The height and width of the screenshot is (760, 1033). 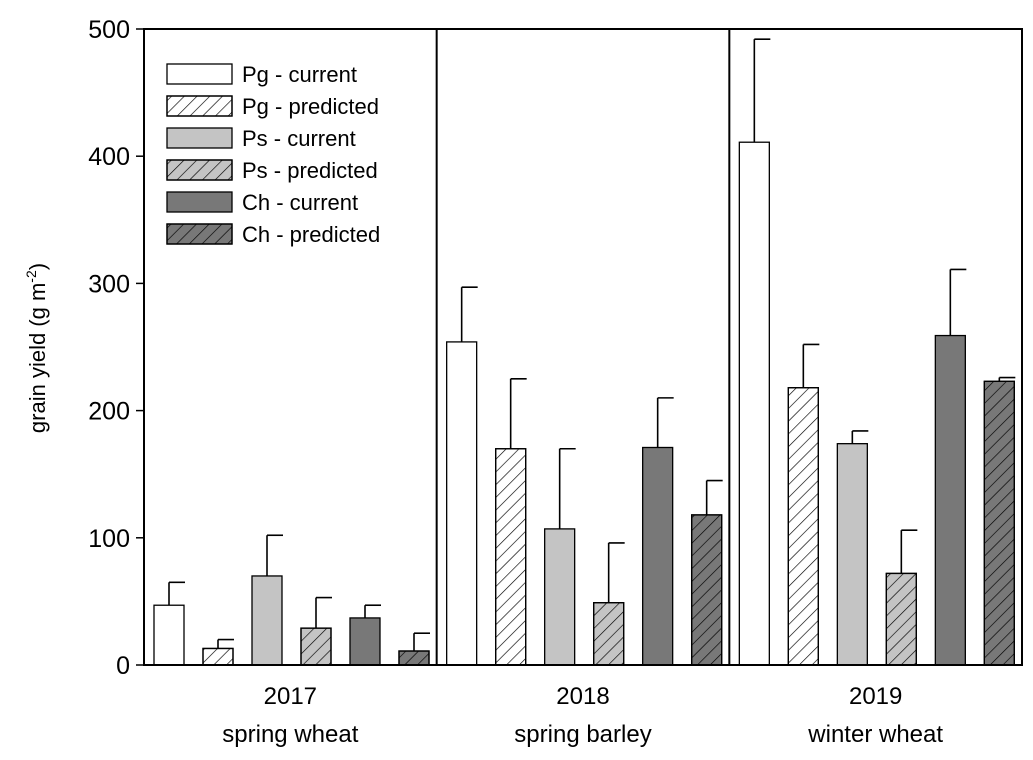 What do you see at coordinates (875, 734) in the screenshot?
I see `group-crop-label: winter wheat` at bounding box center [875, 734].